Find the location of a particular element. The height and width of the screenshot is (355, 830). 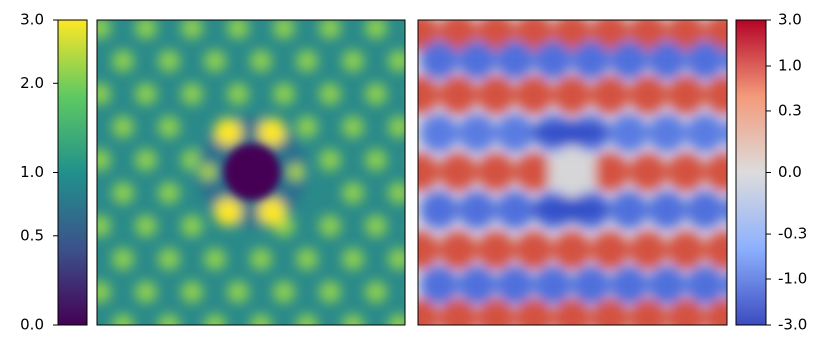

colorbar-left is located at coordinates (72, 172).